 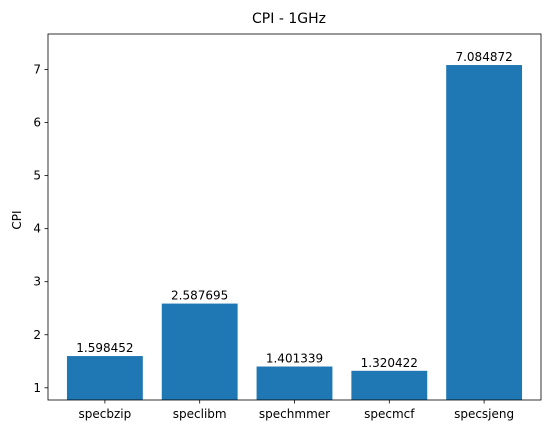 What do you see at coordinates (484, 232) in the screenshot?
I see `bar-specsjeng` at bounding box center [484, 232].